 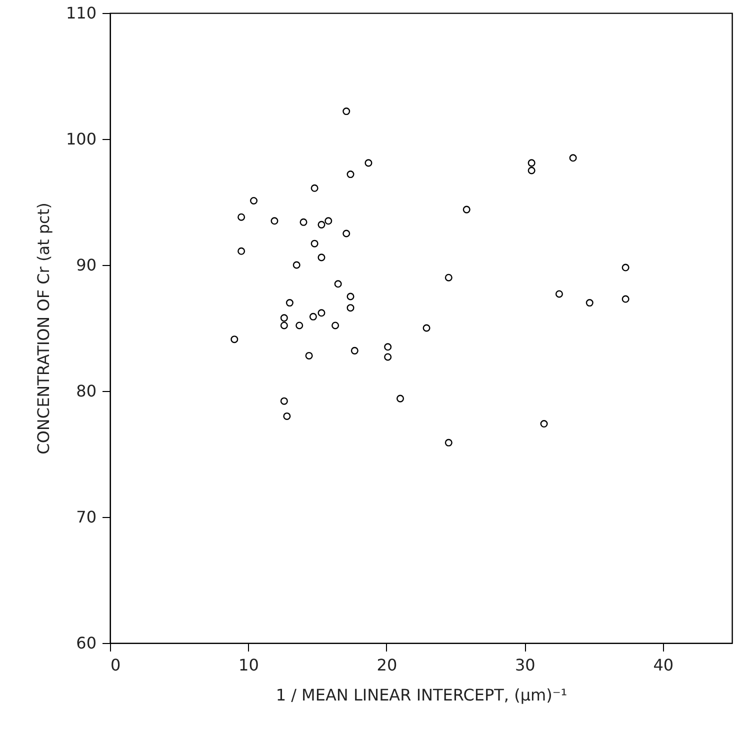 I want to click on x-tick-label: 0, so click(x=115, y=665).